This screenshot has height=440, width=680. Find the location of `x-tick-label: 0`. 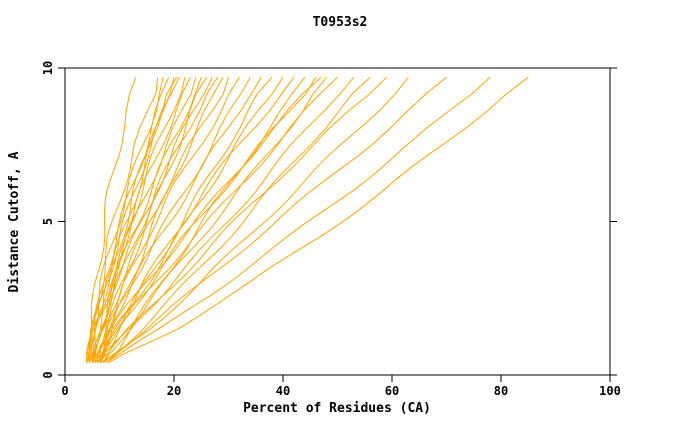

x-tick-label: 0 is located at coordinates (64, 391).